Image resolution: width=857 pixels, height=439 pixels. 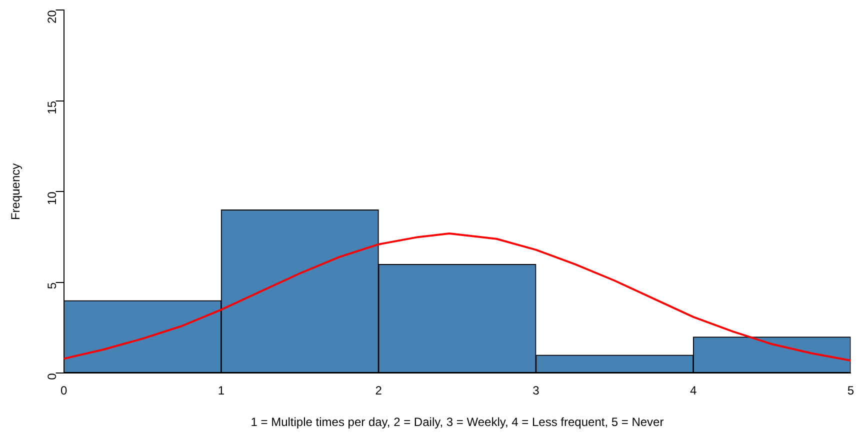 What do you see at coordinates (52, 376) in the screenshot?
I see `y-tick-label: 0` at bounding box center [52, 376].